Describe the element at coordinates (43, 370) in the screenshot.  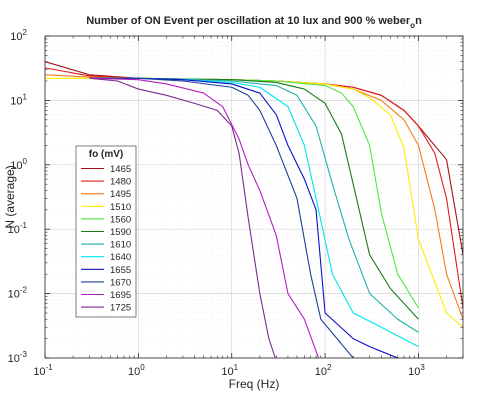
I see `x-tick-label: 10⁻¹` at that location.